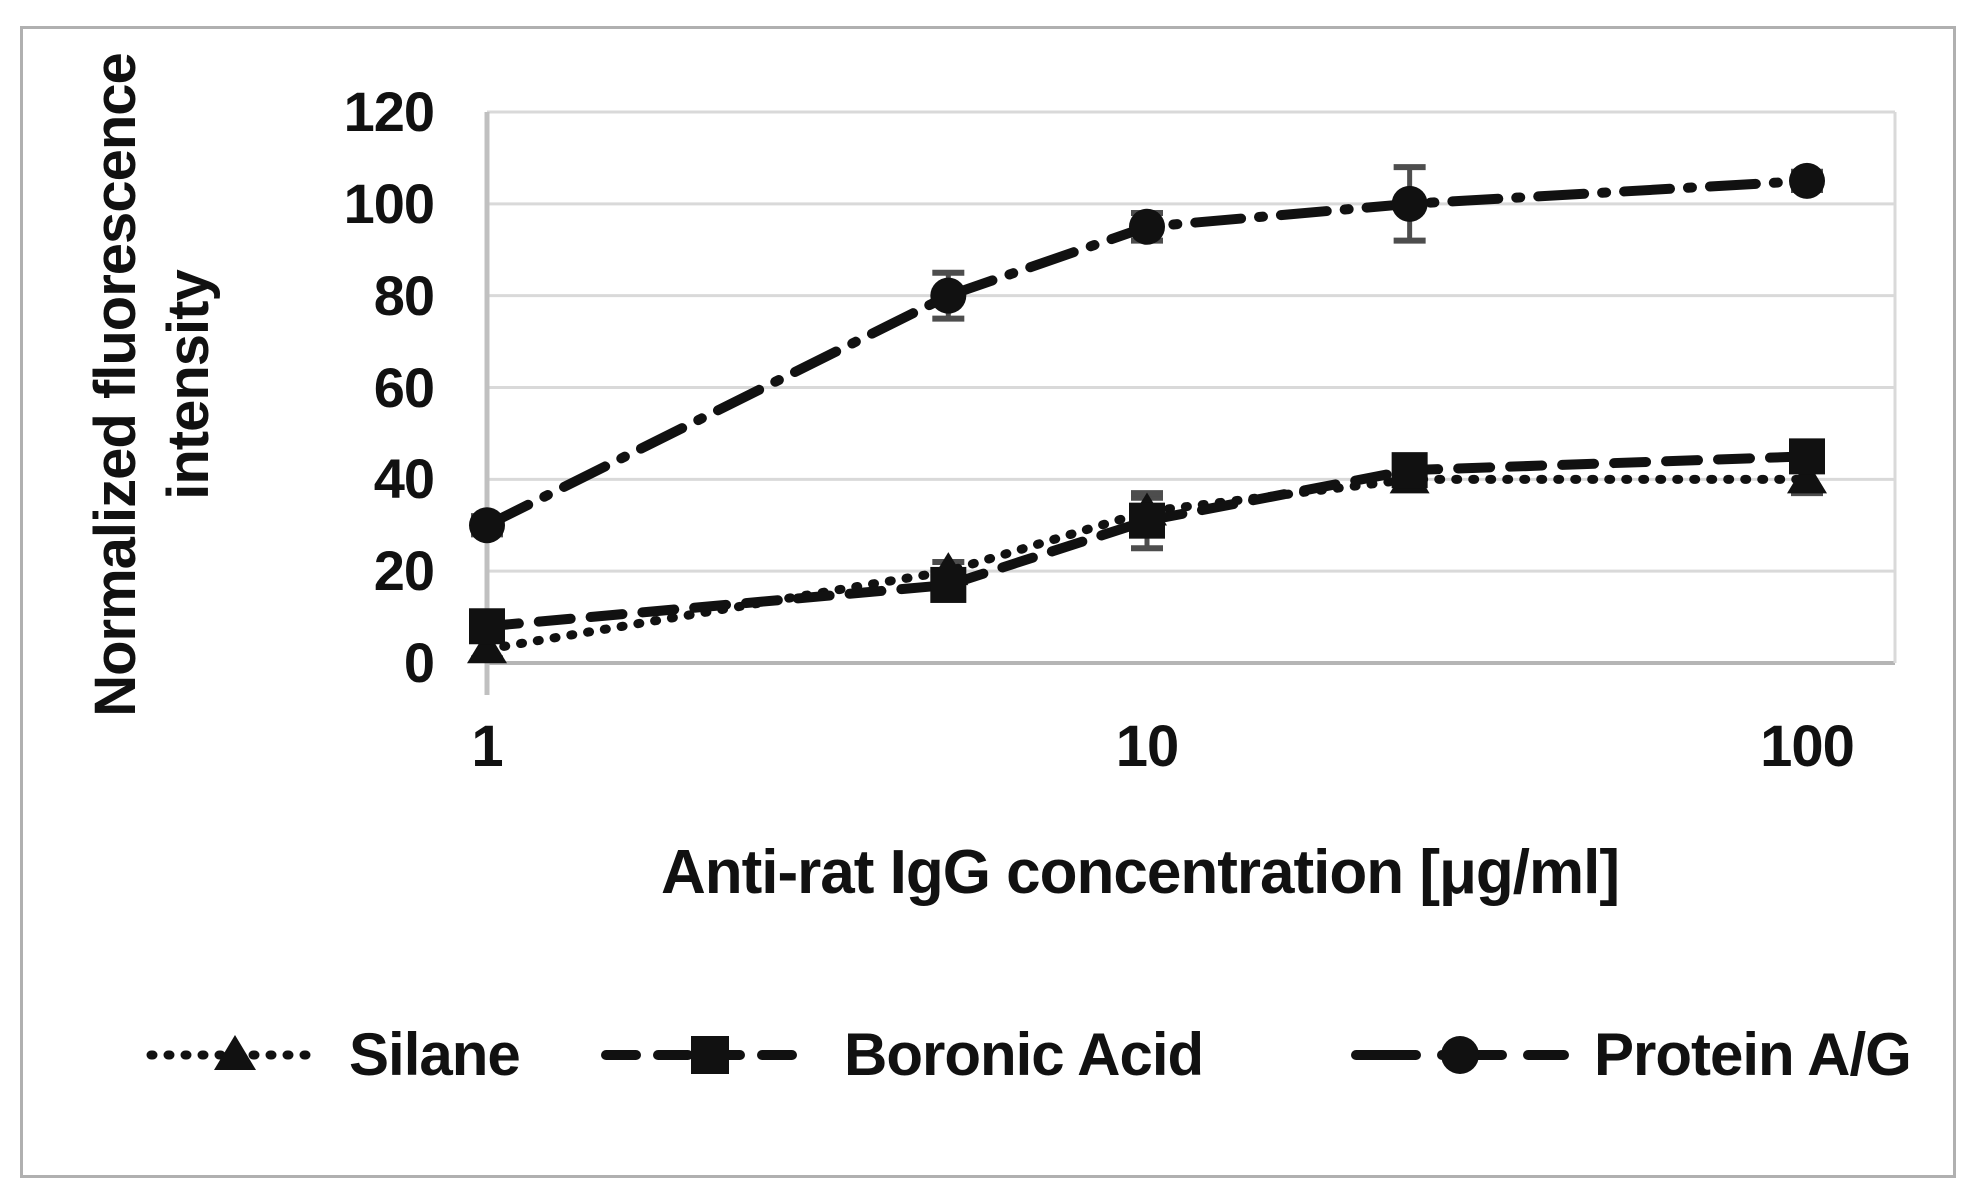  I want to click on x-axis-title: Anti-rat IgG concentration [μg/ml], so click(1140, 872).